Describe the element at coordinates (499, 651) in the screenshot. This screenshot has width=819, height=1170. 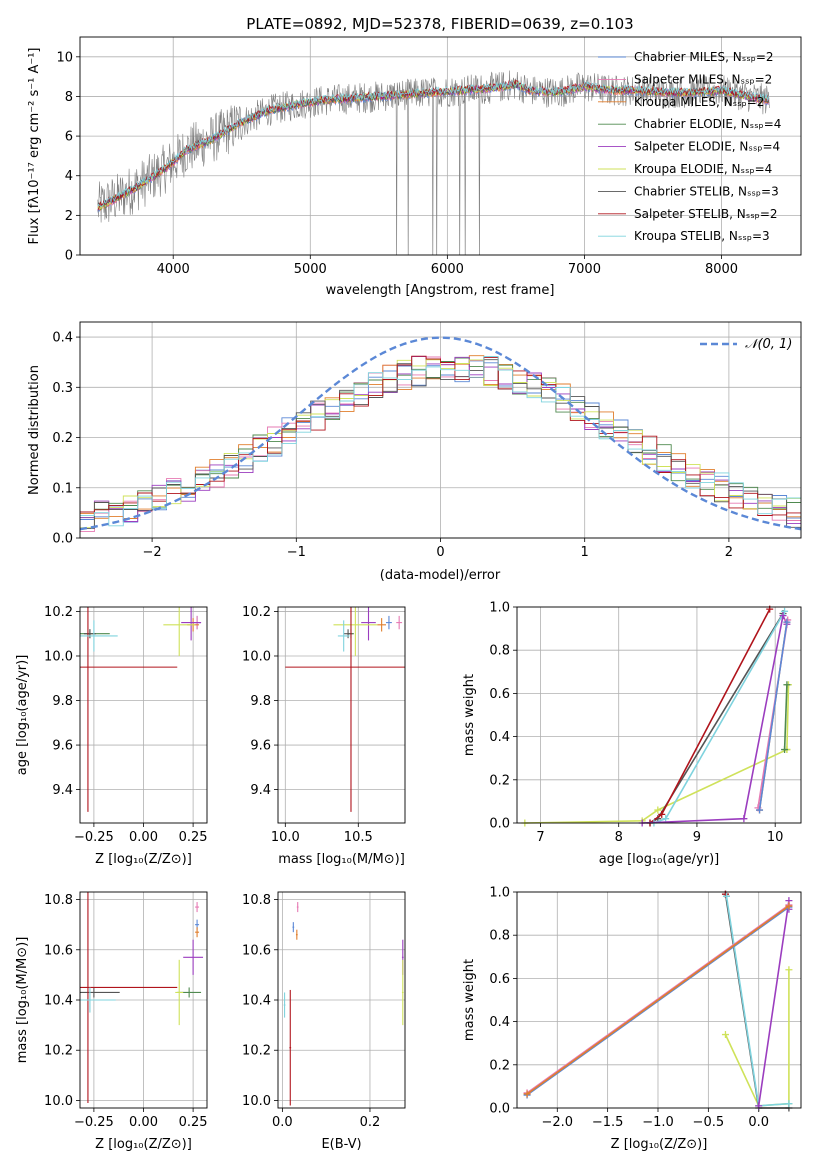
I see `weight-vs-age-ytick-label: 0.8` at that location.